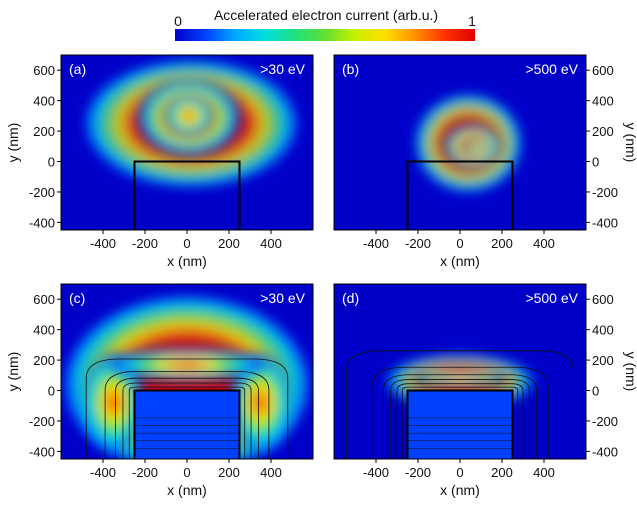 The height and width of the screenshot is (508, 637). I want to click on colorbar-gradient, so click(325, 35).